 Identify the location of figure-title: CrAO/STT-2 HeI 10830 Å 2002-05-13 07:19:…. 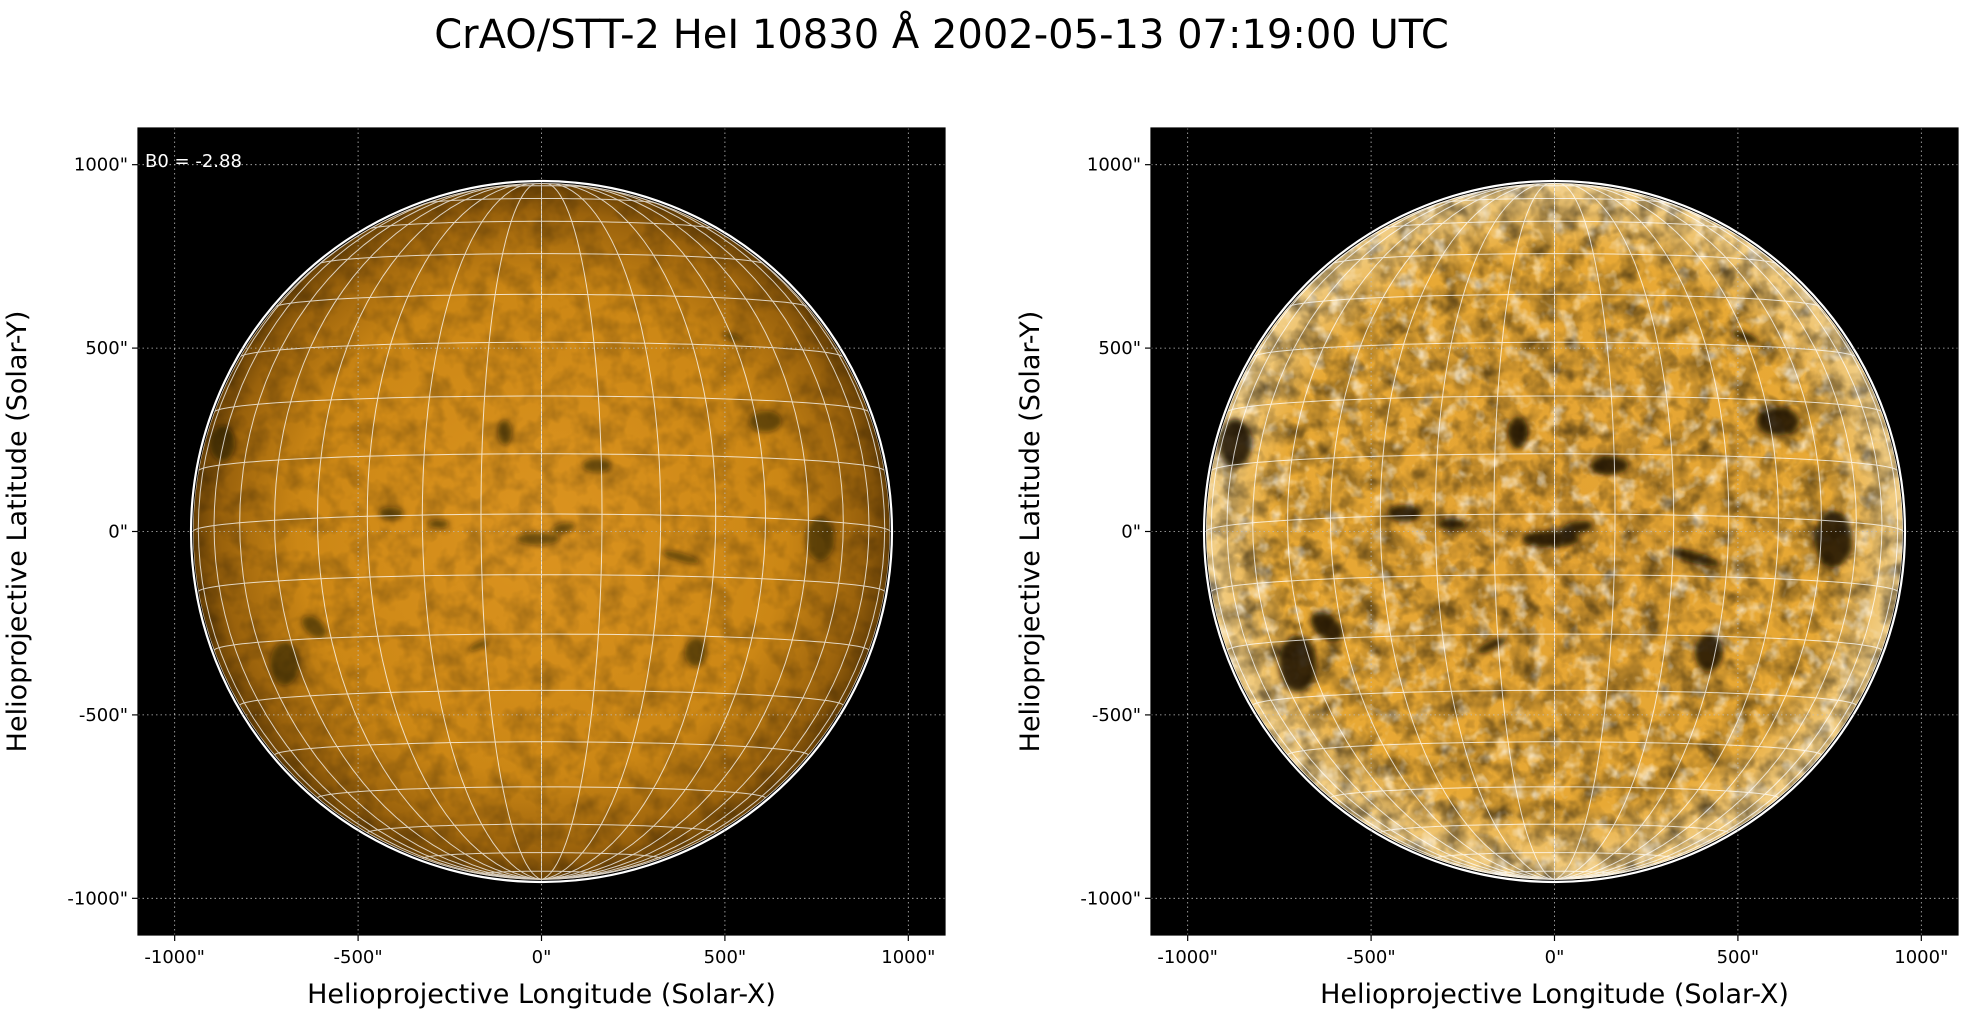
(941, 35).